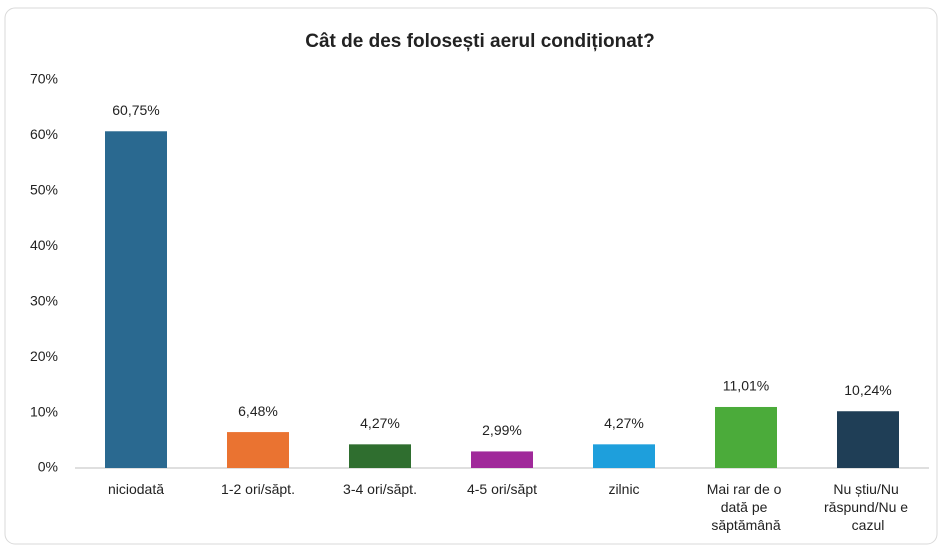 The width and height of the screenshot is (942, 549). Describe the element at coordinates (258, 489) in the screenshot. I see `x-tick-label: 1-2 ori/săpt.` at that location.